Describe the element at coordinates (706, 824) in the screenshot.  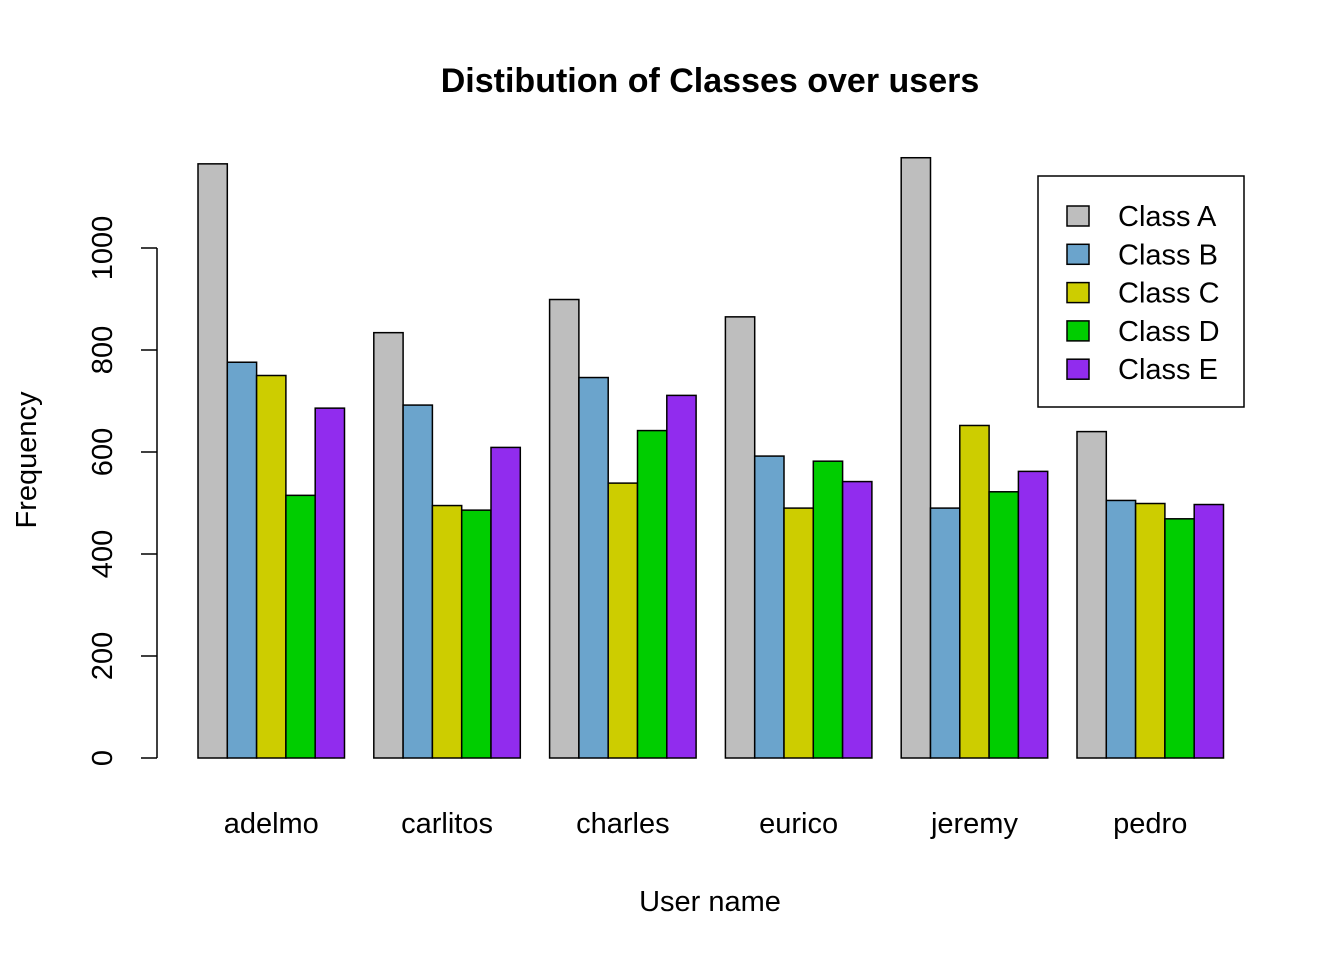
I see `category-labels: adelmo carlitos charles eurico jeremy pedro` at that location.